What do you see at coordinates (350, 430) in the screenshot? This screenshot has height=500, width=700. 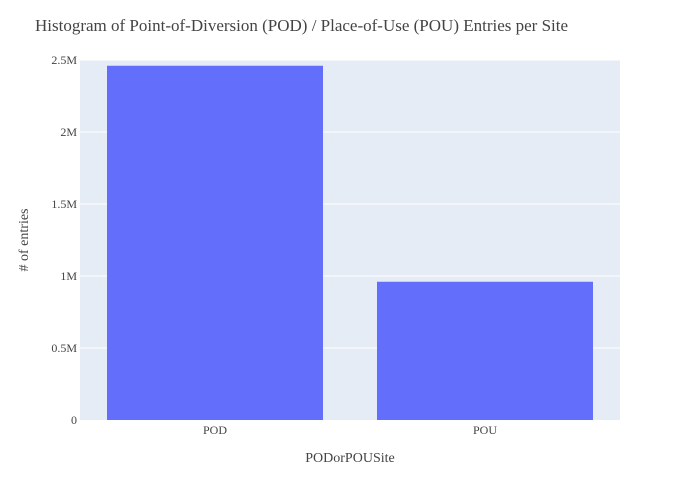 I see `x-tick-labels: POD POU` at bounding box center [350, 430].